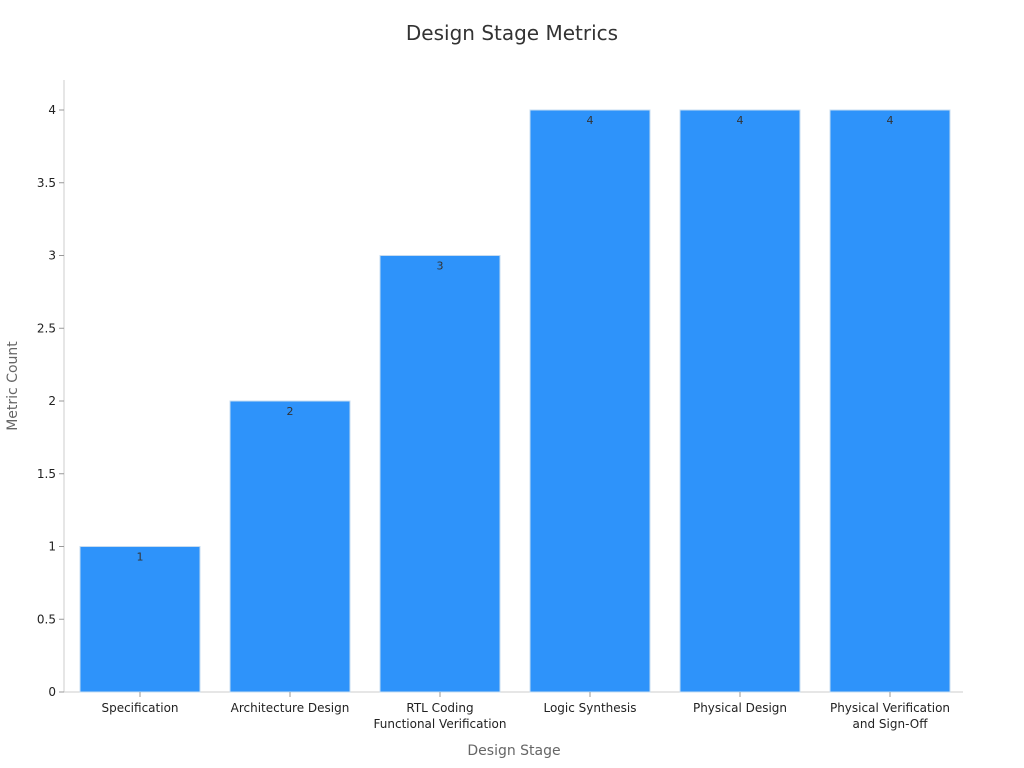  What do you see at coordinates (290, 411) in the screenshot?
I see `data-label: 2` at bounding box center [290, 411].